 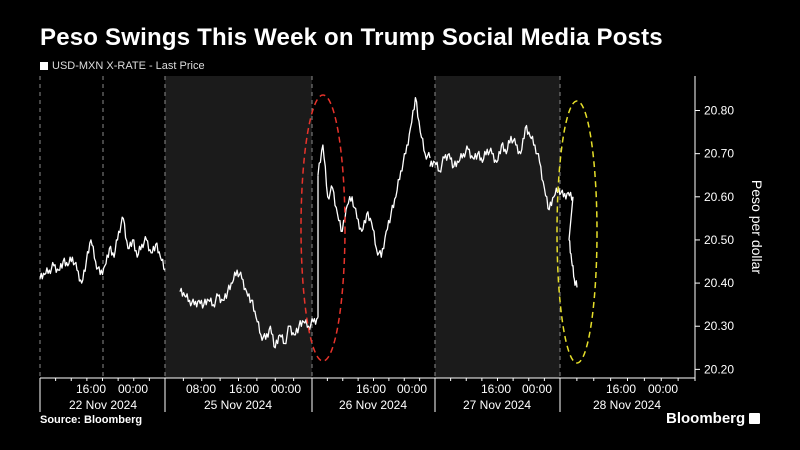 What do you see at coordinates (323, 228) in the screenshot?
I see `annotation-ellipse-red` at bounding box center [323, 228].